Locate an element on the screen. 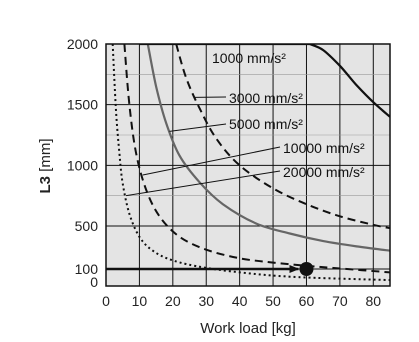 This screenshot has height=342, width=419. label-10000: 10000 mm/s² is located at coordinates (324, 148).